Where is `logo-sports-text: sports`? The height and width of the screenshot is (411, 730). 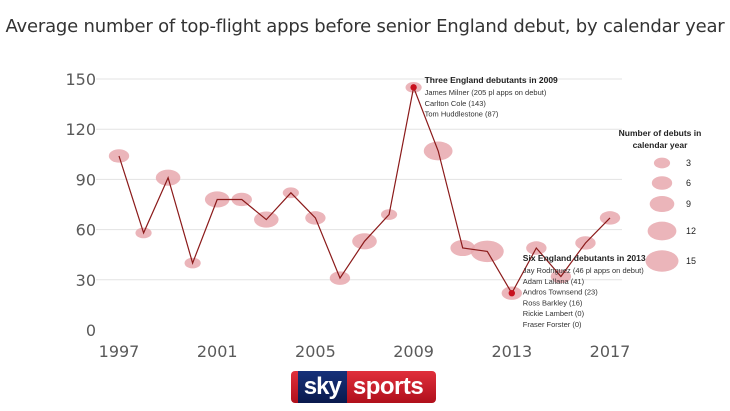 logo-sports-text: sports is located at coordinates (388, 386).